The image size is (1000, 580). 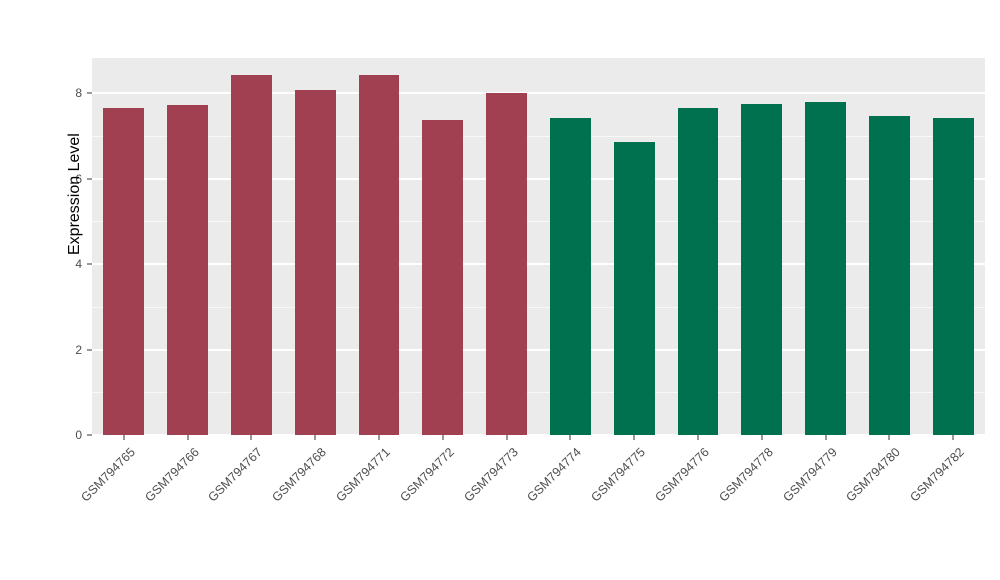 What do you see at coordinates (634, 288) in the screenshot?
I see `bar-GSM794775` at bounding box center [634, 288].